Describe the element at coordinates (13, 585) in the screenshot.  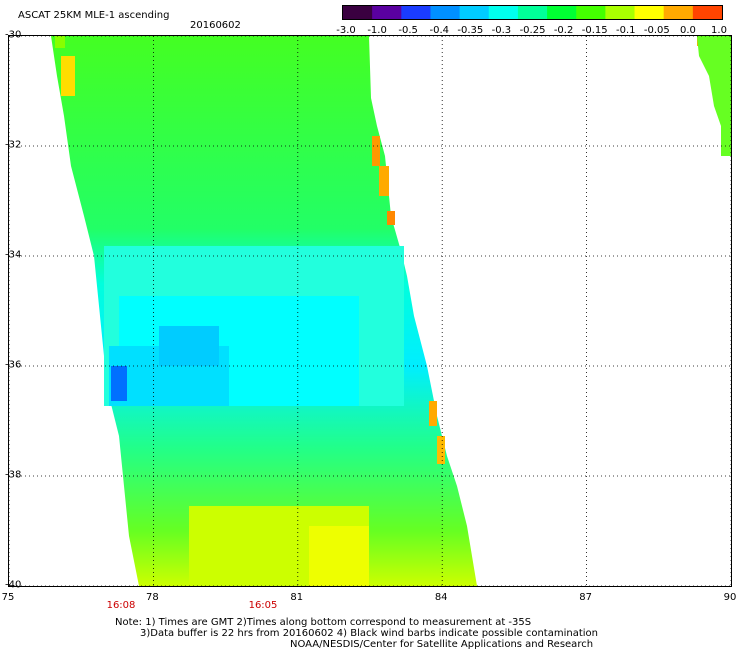
I see `latitude-label: -40` at that location.